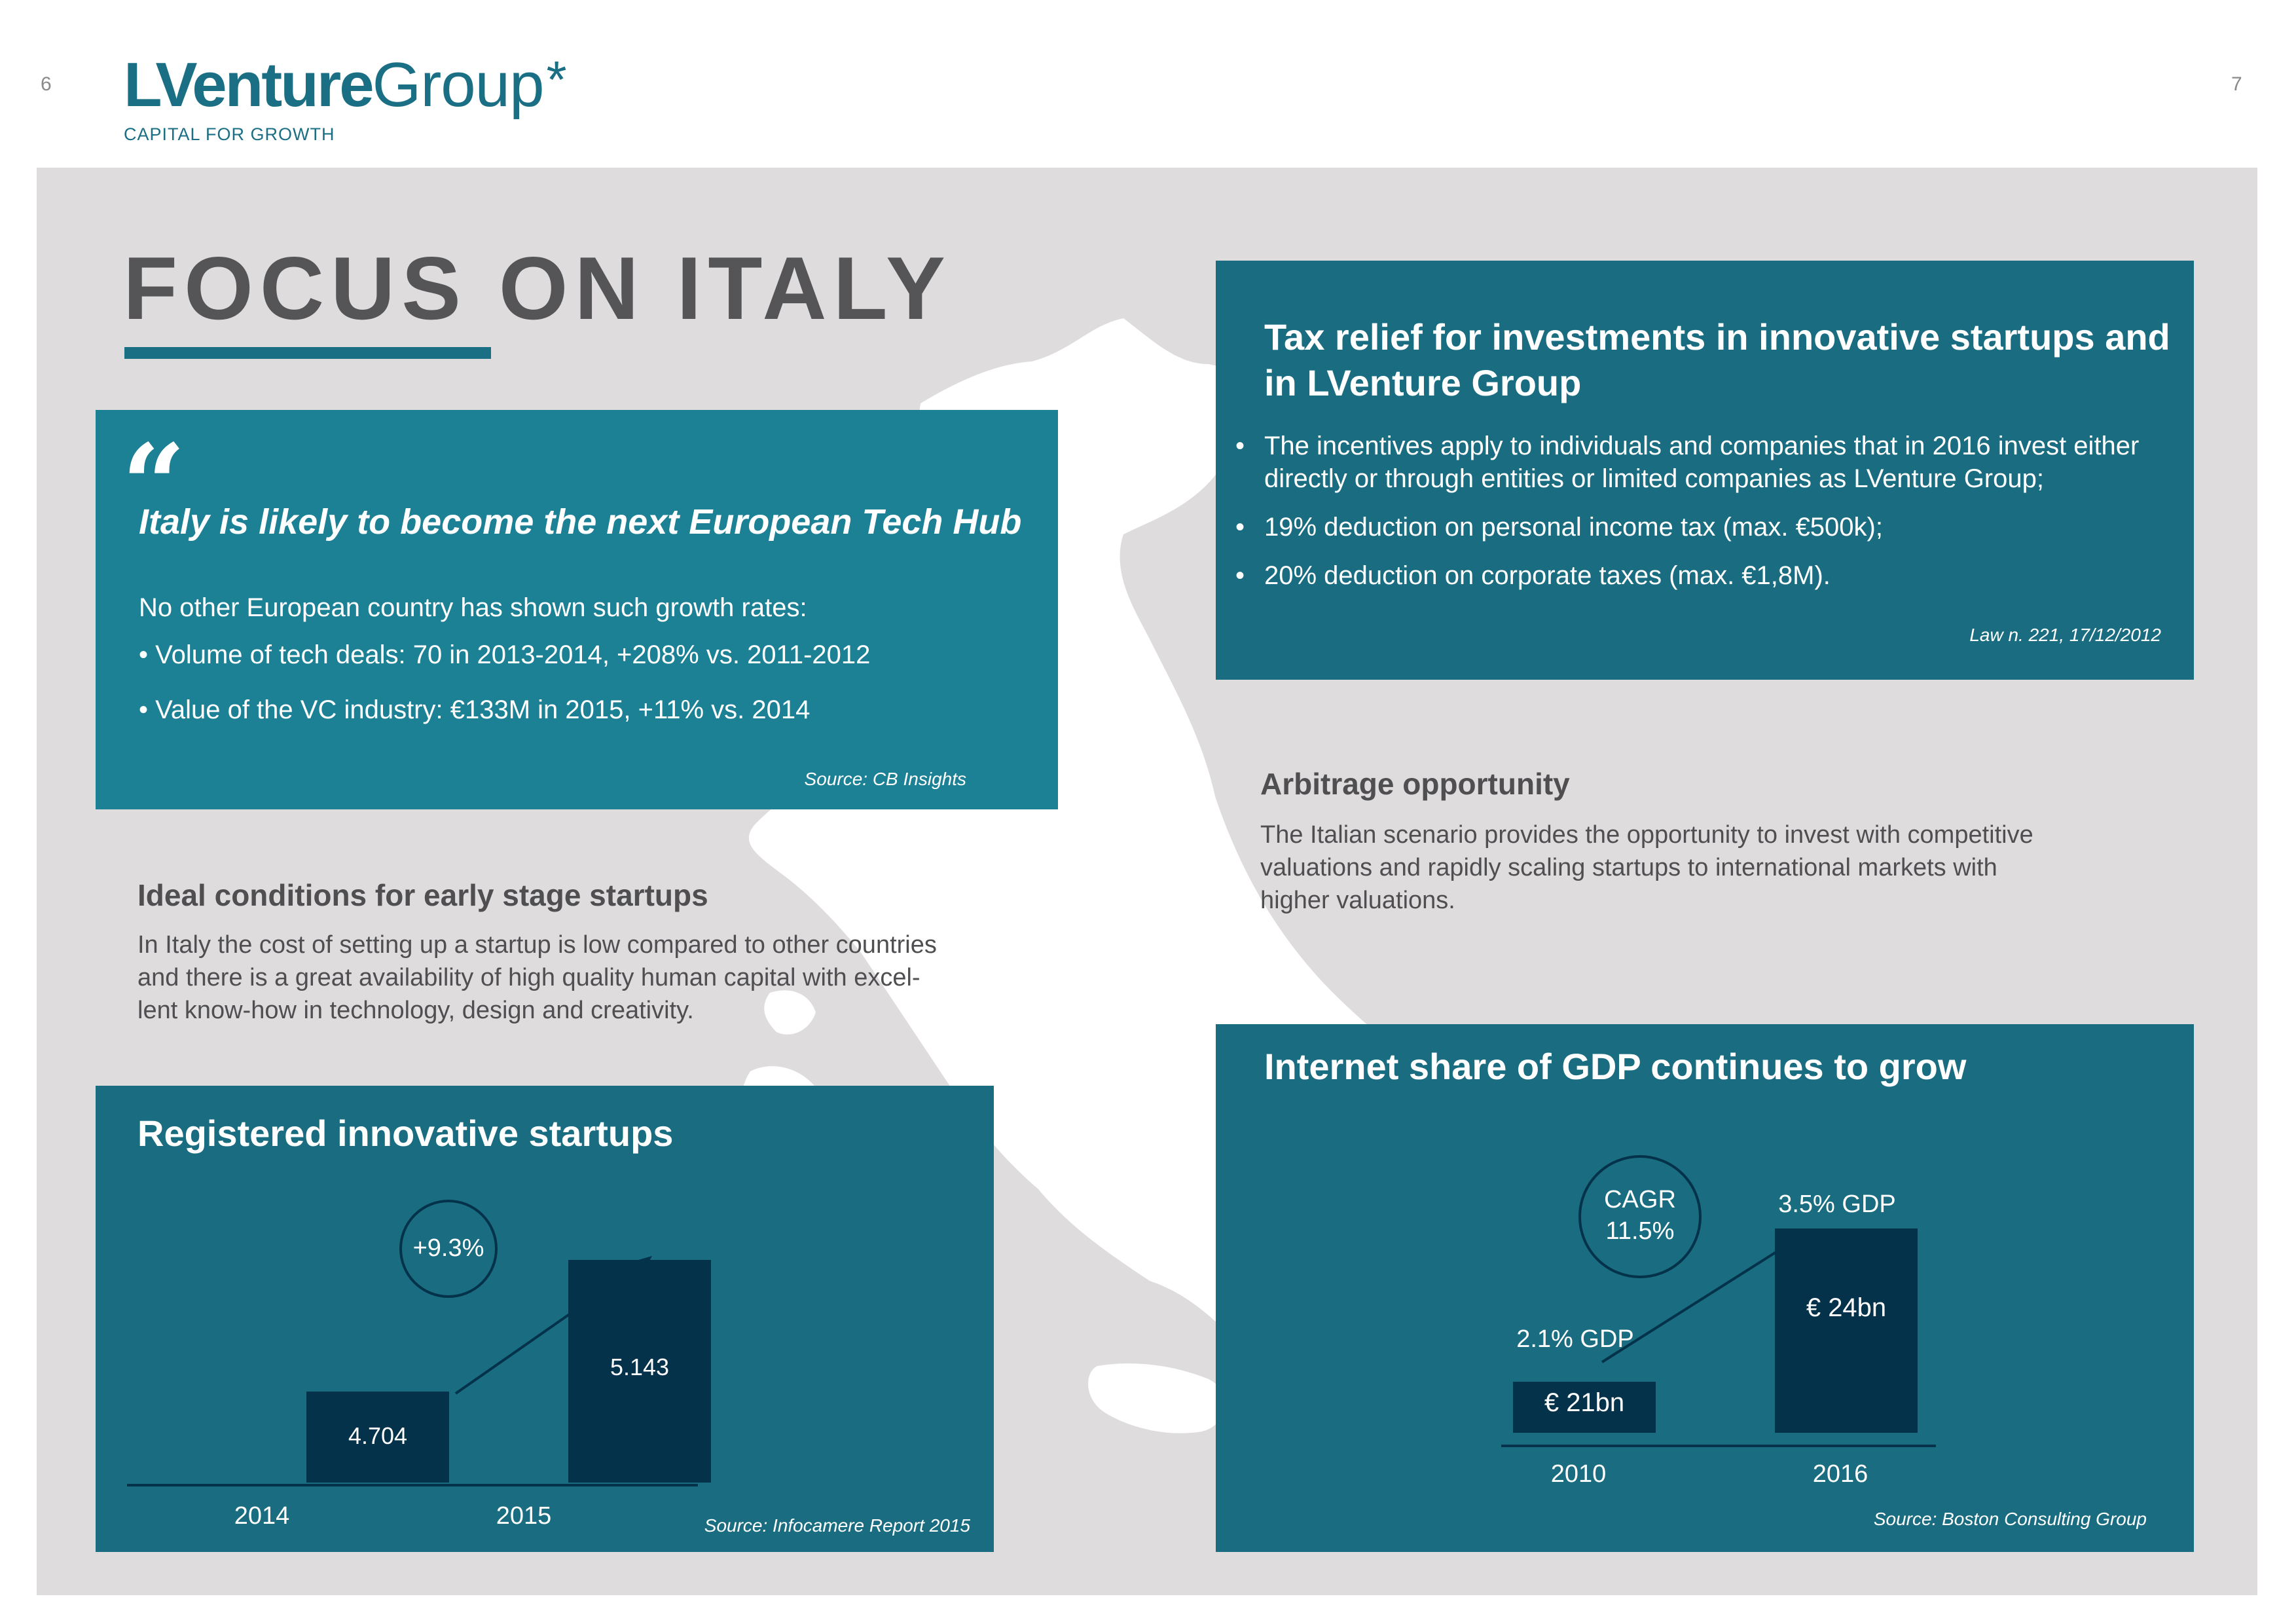 The width and height of the screenshot is (2296, 1624). I want to click on gdp-bar-2010, so click(1584, 1407).